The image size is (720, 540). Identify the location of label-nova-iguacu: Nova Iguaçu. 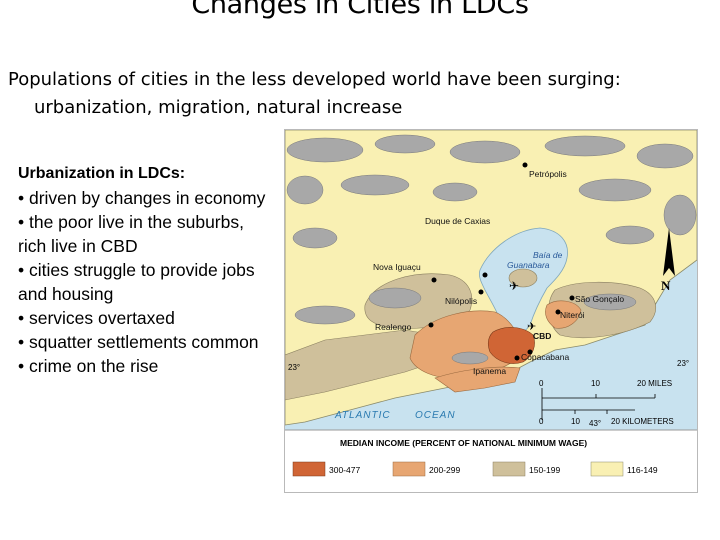
(397, 267).